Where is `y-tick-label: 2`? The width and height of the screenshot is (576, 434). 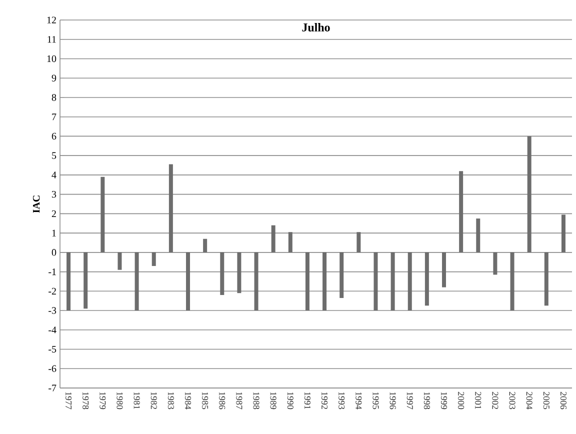 y-tick-label: 2 is located at coordinates (54, 213).